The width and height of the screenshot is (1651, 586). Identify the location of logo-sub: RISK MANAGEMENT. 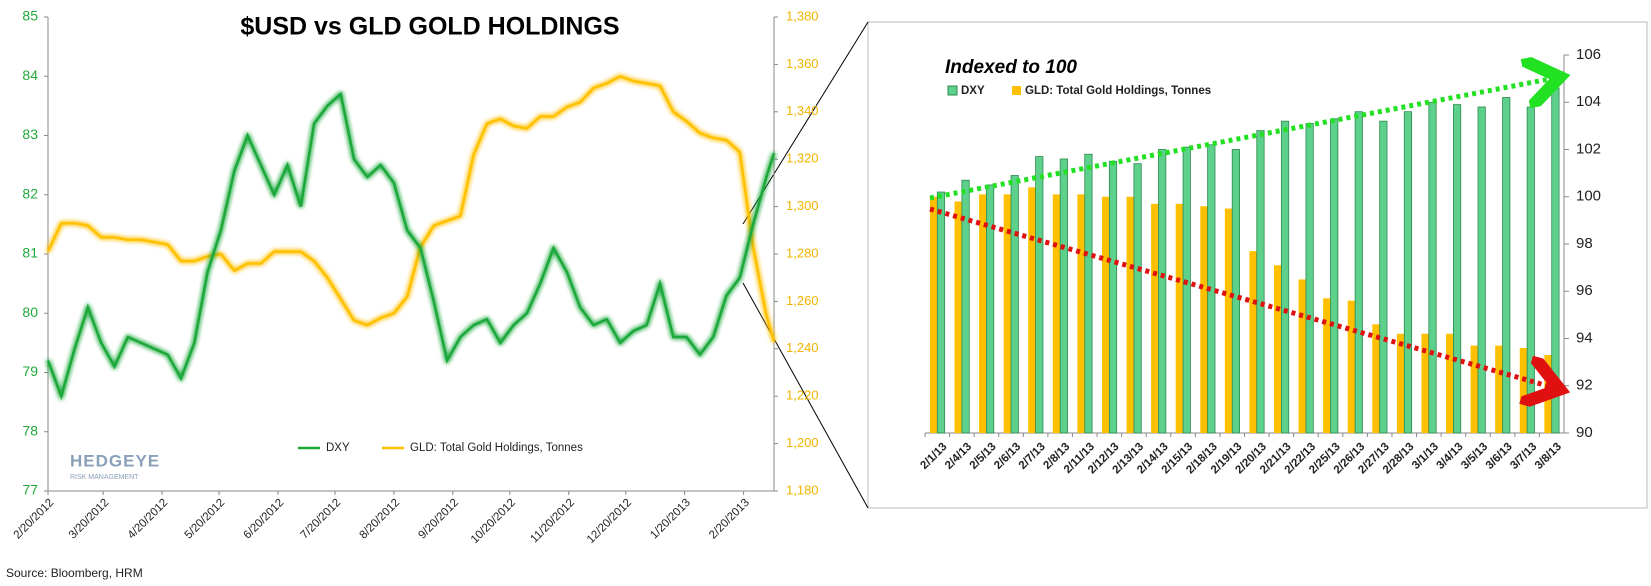
(104, 477).